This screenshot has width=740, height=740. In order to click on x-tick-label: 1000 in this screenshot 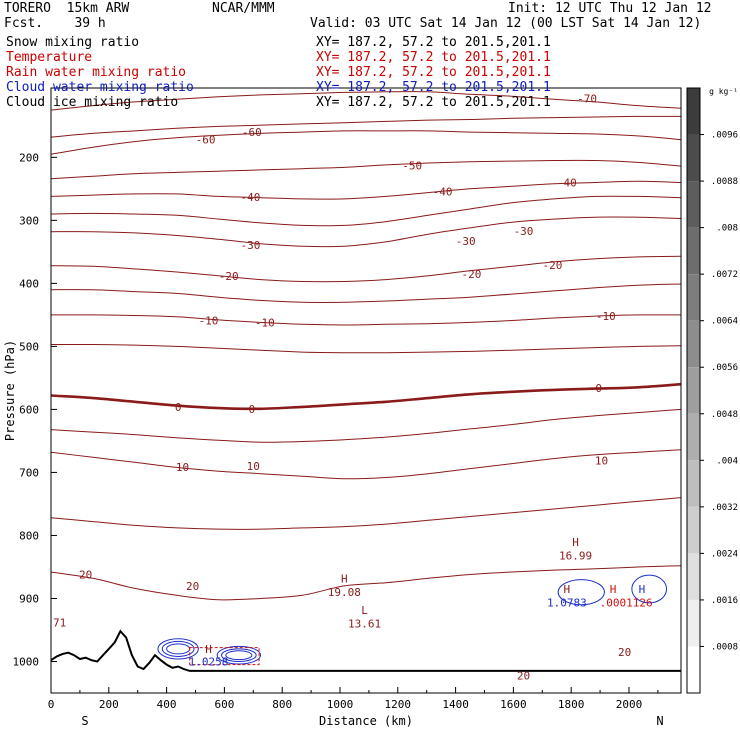, I will do `click(340, 704)`.